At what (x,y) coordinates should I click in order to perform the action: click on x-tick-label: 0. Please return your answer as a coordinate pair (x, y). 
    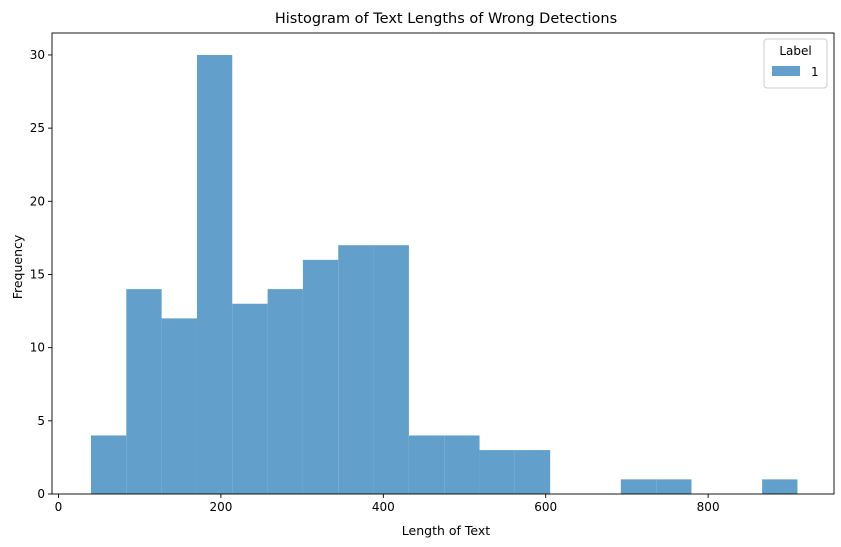
    Looking at the image, I should click on (59, 507).